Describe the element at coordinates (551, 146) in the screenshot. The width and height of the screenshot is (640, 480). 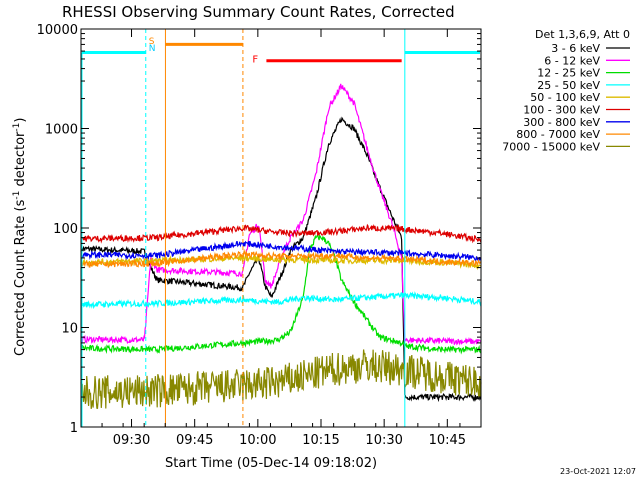
I see `legend-label-8: 7000 - 15000 keV` at that location.